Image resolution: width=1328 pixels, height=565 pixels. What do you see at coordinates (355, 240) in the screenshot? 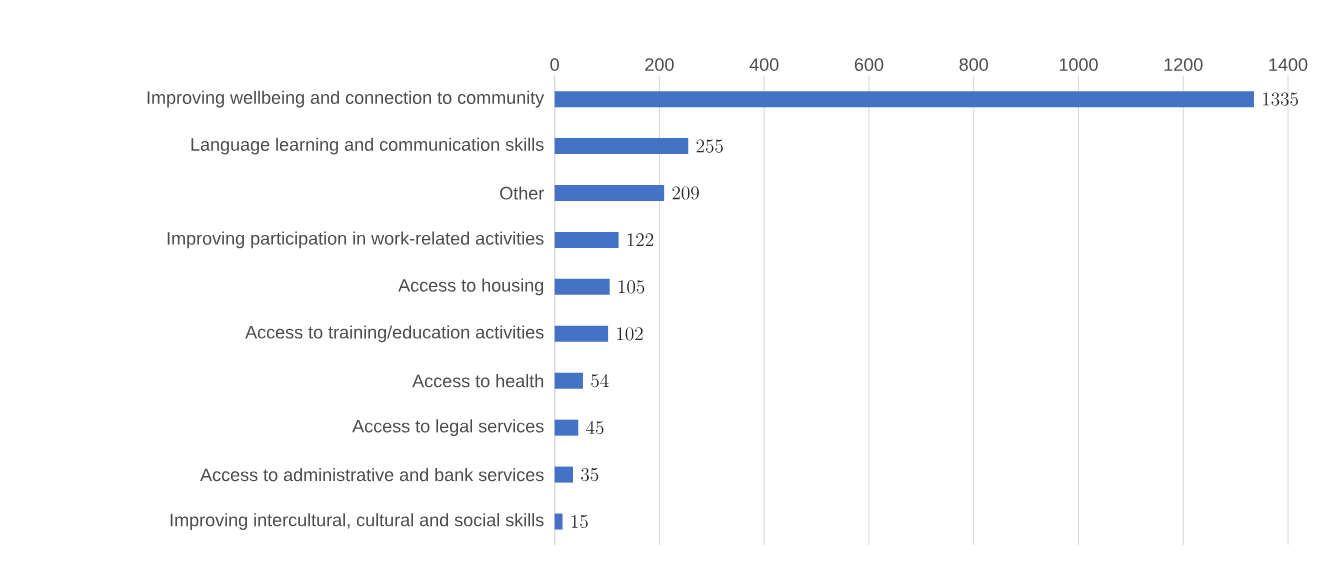
I see `y-tick-label: Improving participation in work-related activities` at bounding box center [355, 240].